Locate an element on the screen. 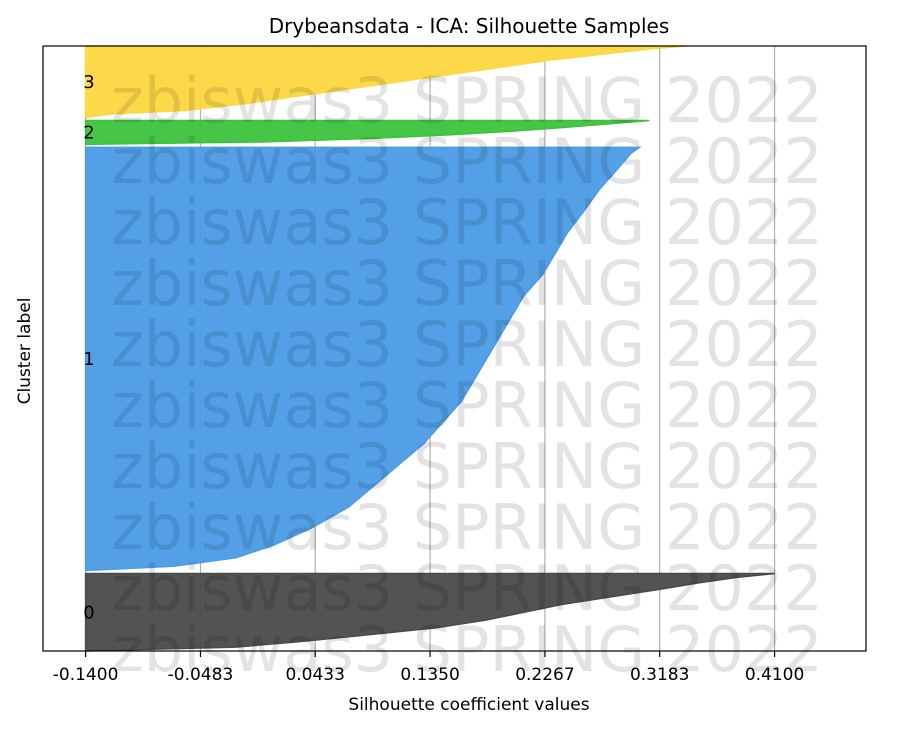 Image resolution: width=909 pixels, height=735 pixels. cluster-3-silhouette is located at coordinates (385, 82).